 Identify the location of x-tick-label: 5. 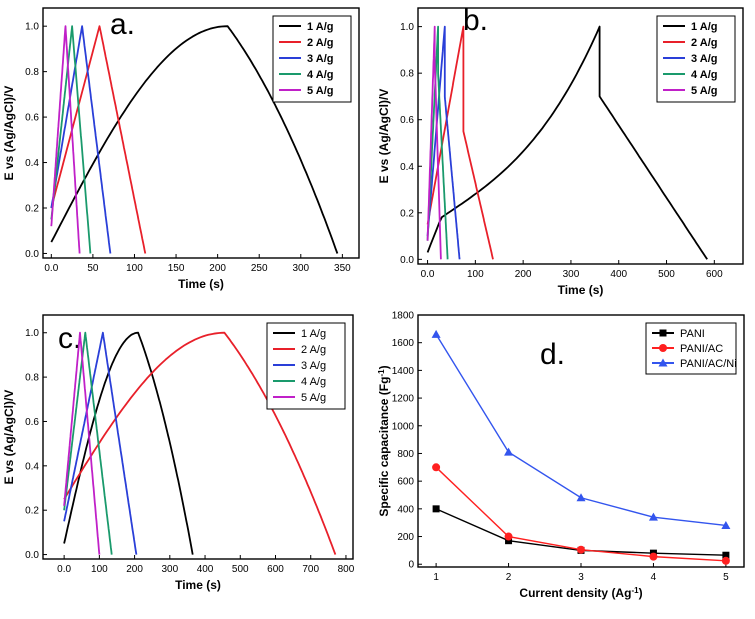
(726, 577).